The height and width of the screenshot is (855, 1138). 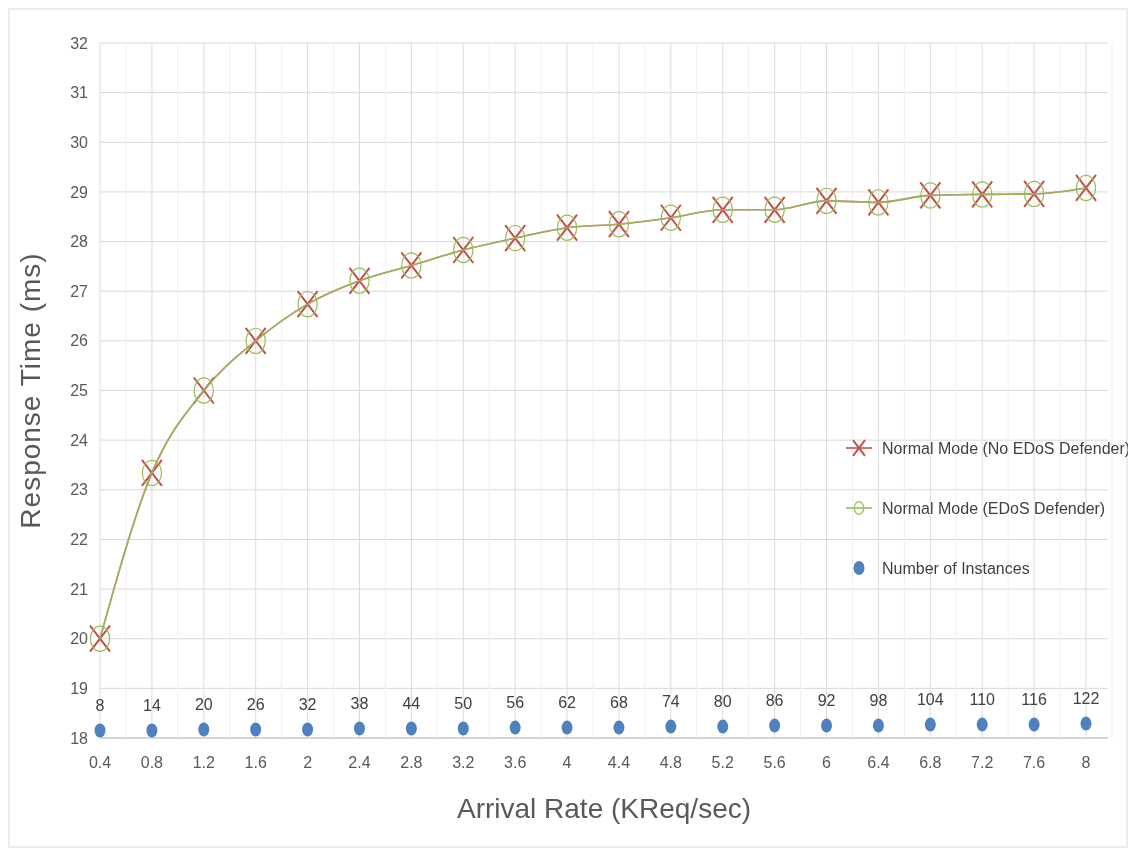 I want to click on x-tick-label: 4.8, so click(x=671, y=762).